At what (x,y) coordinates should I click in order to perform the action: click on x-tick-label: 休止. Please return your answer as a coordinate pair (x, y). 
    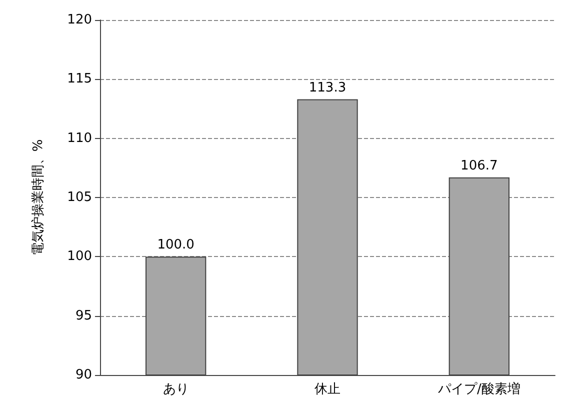
    Looking at the image, I should click on (327, 389).